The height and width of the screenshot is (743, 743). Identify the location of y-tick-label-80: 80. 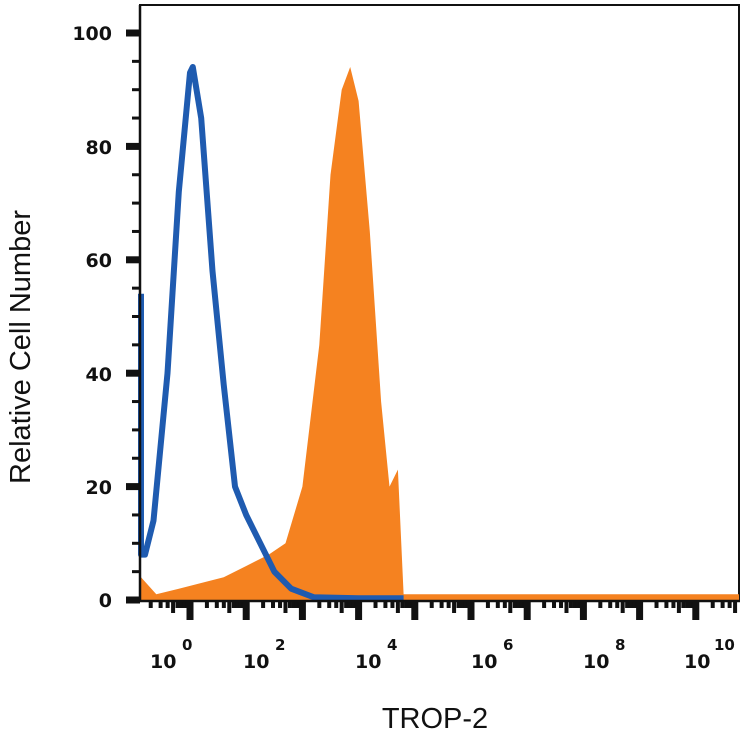
(99, 148).